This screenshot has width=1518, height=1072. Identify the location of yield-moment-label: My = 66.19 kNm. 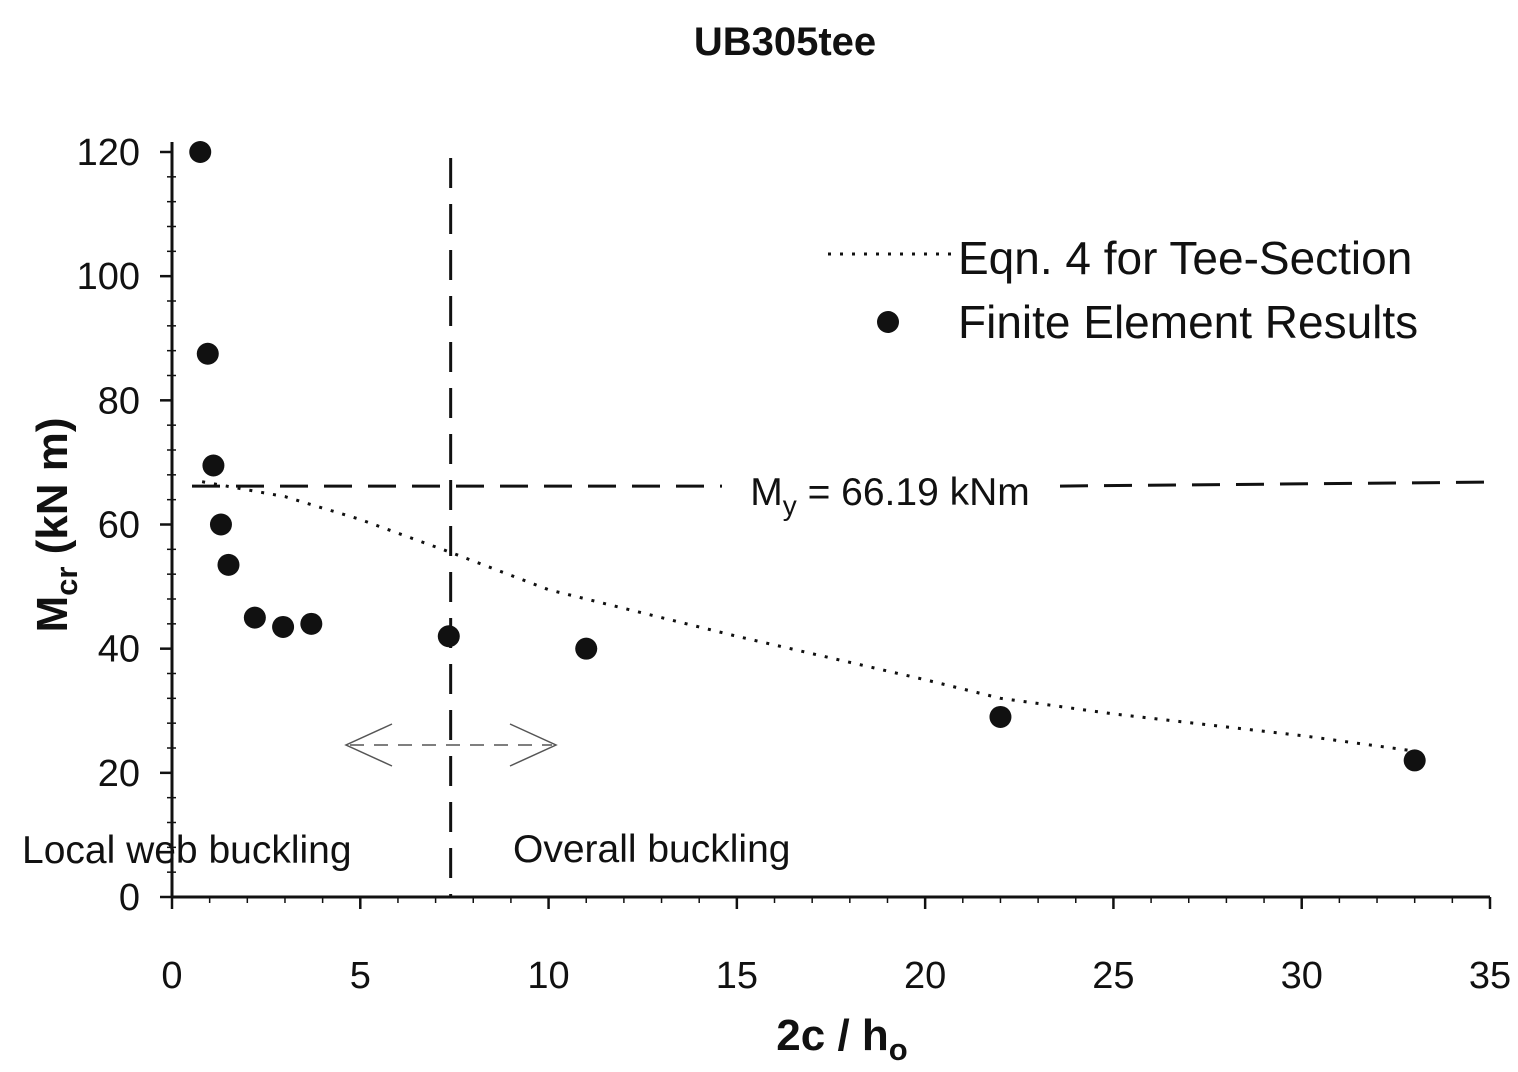
(890, 496).